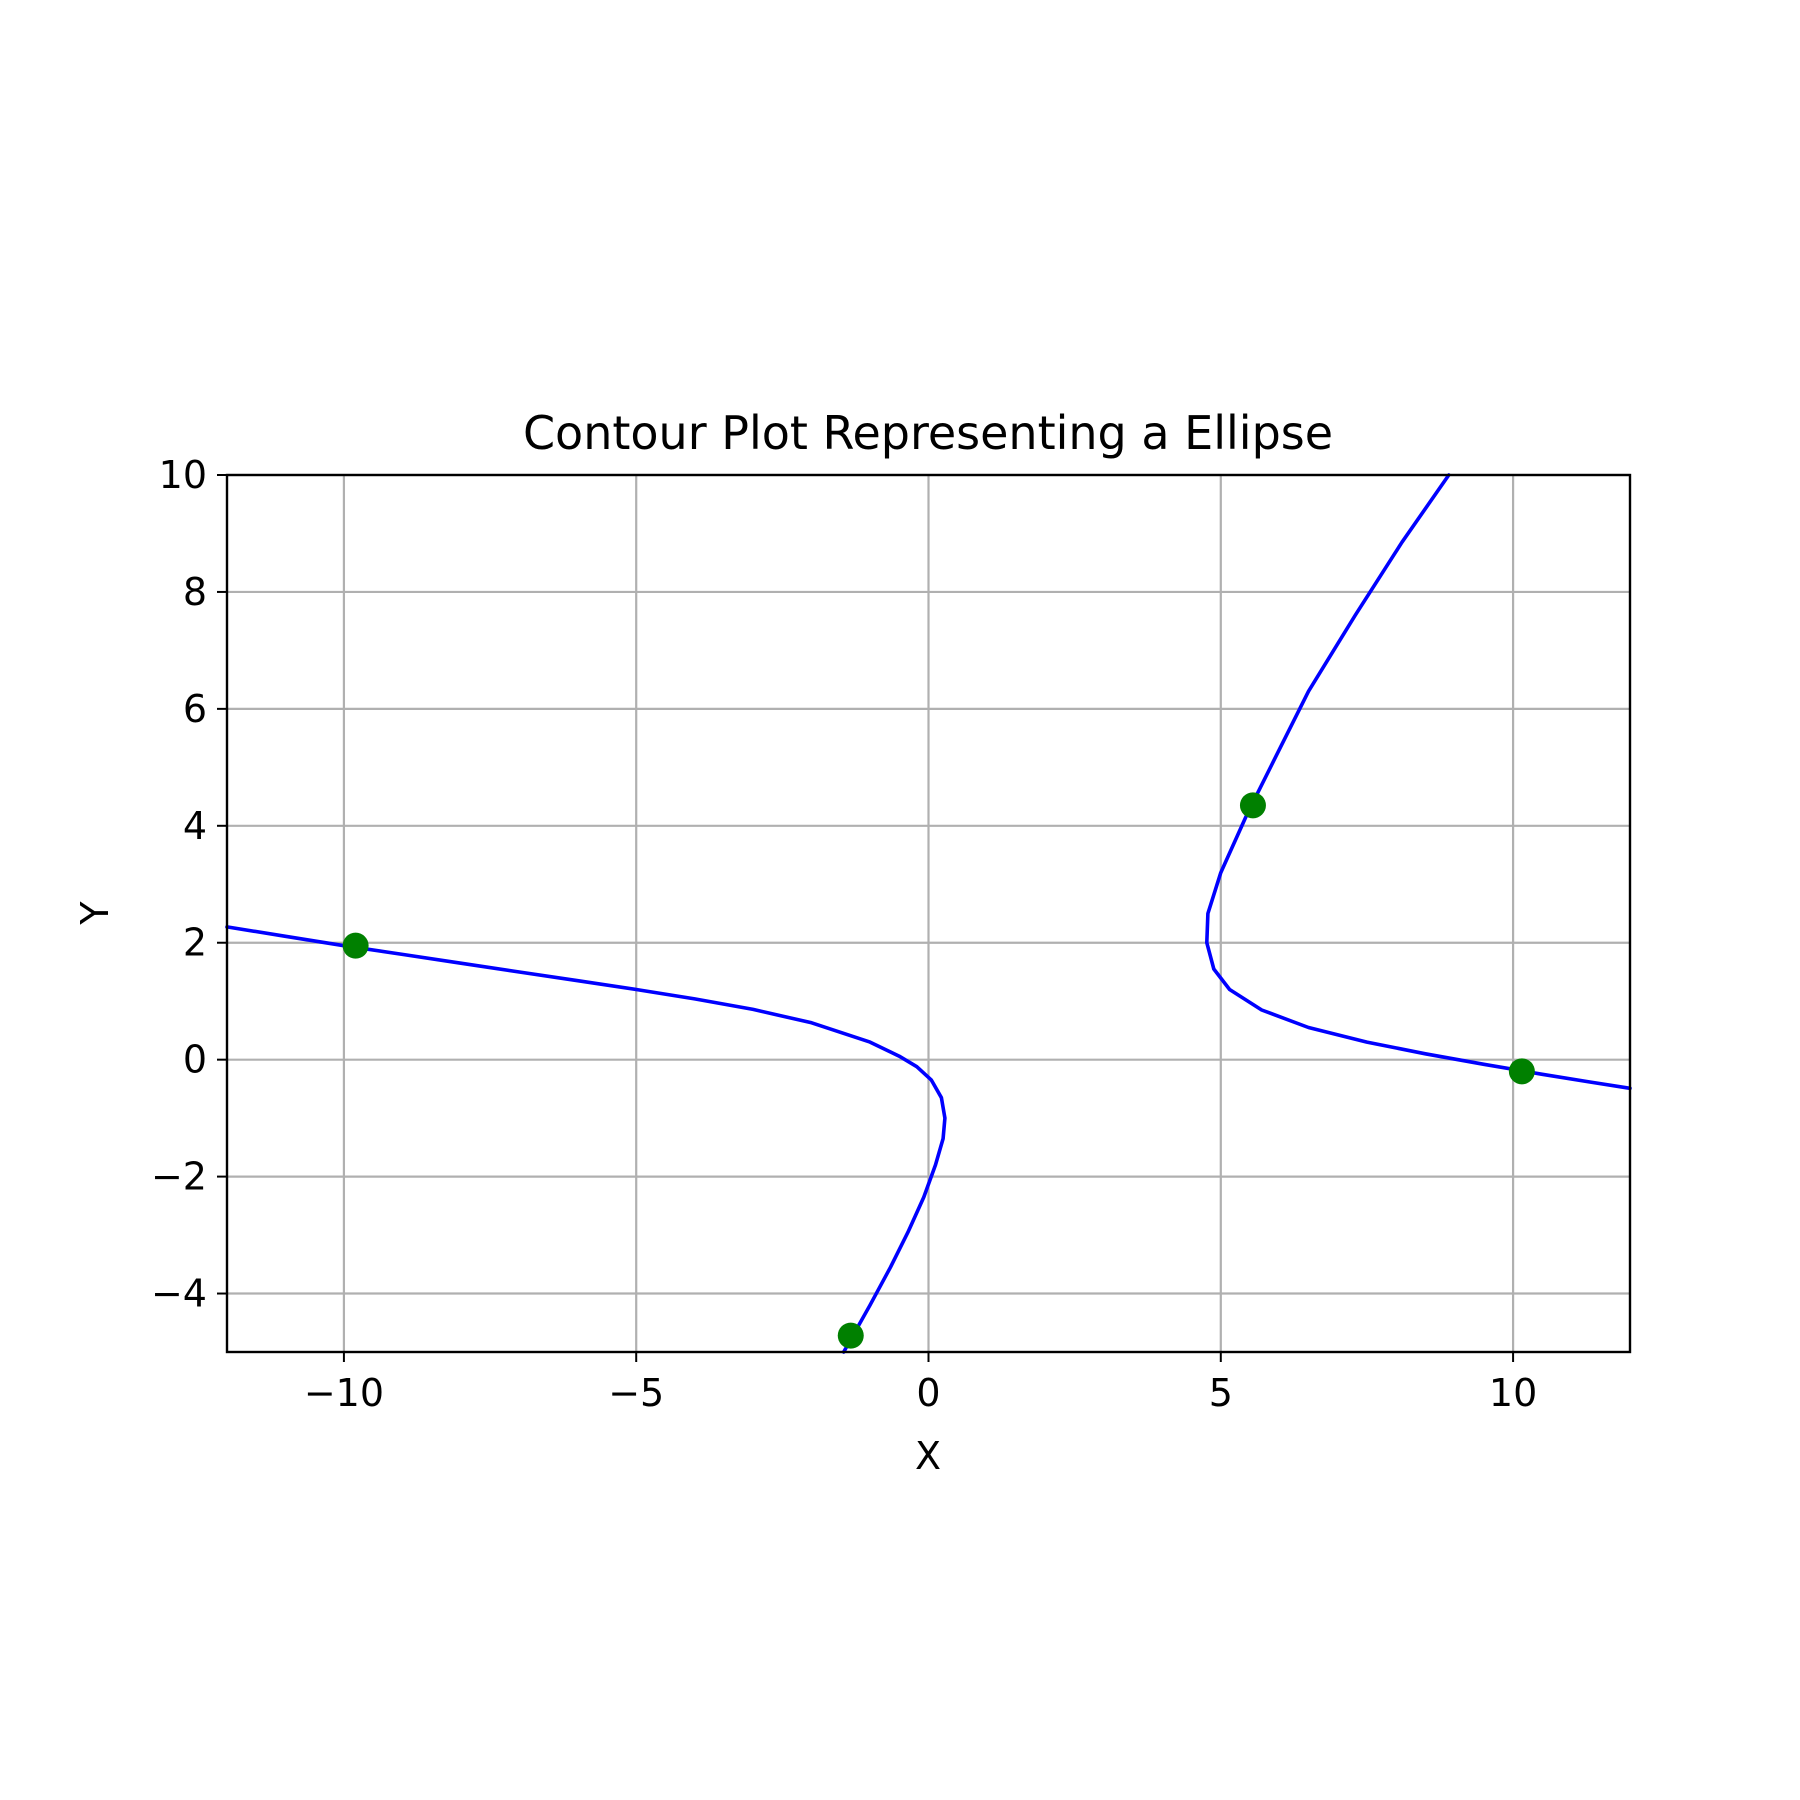 The image size is (1800, 1800). I want to click on x-tick-label: 0, so click(928, 1393).